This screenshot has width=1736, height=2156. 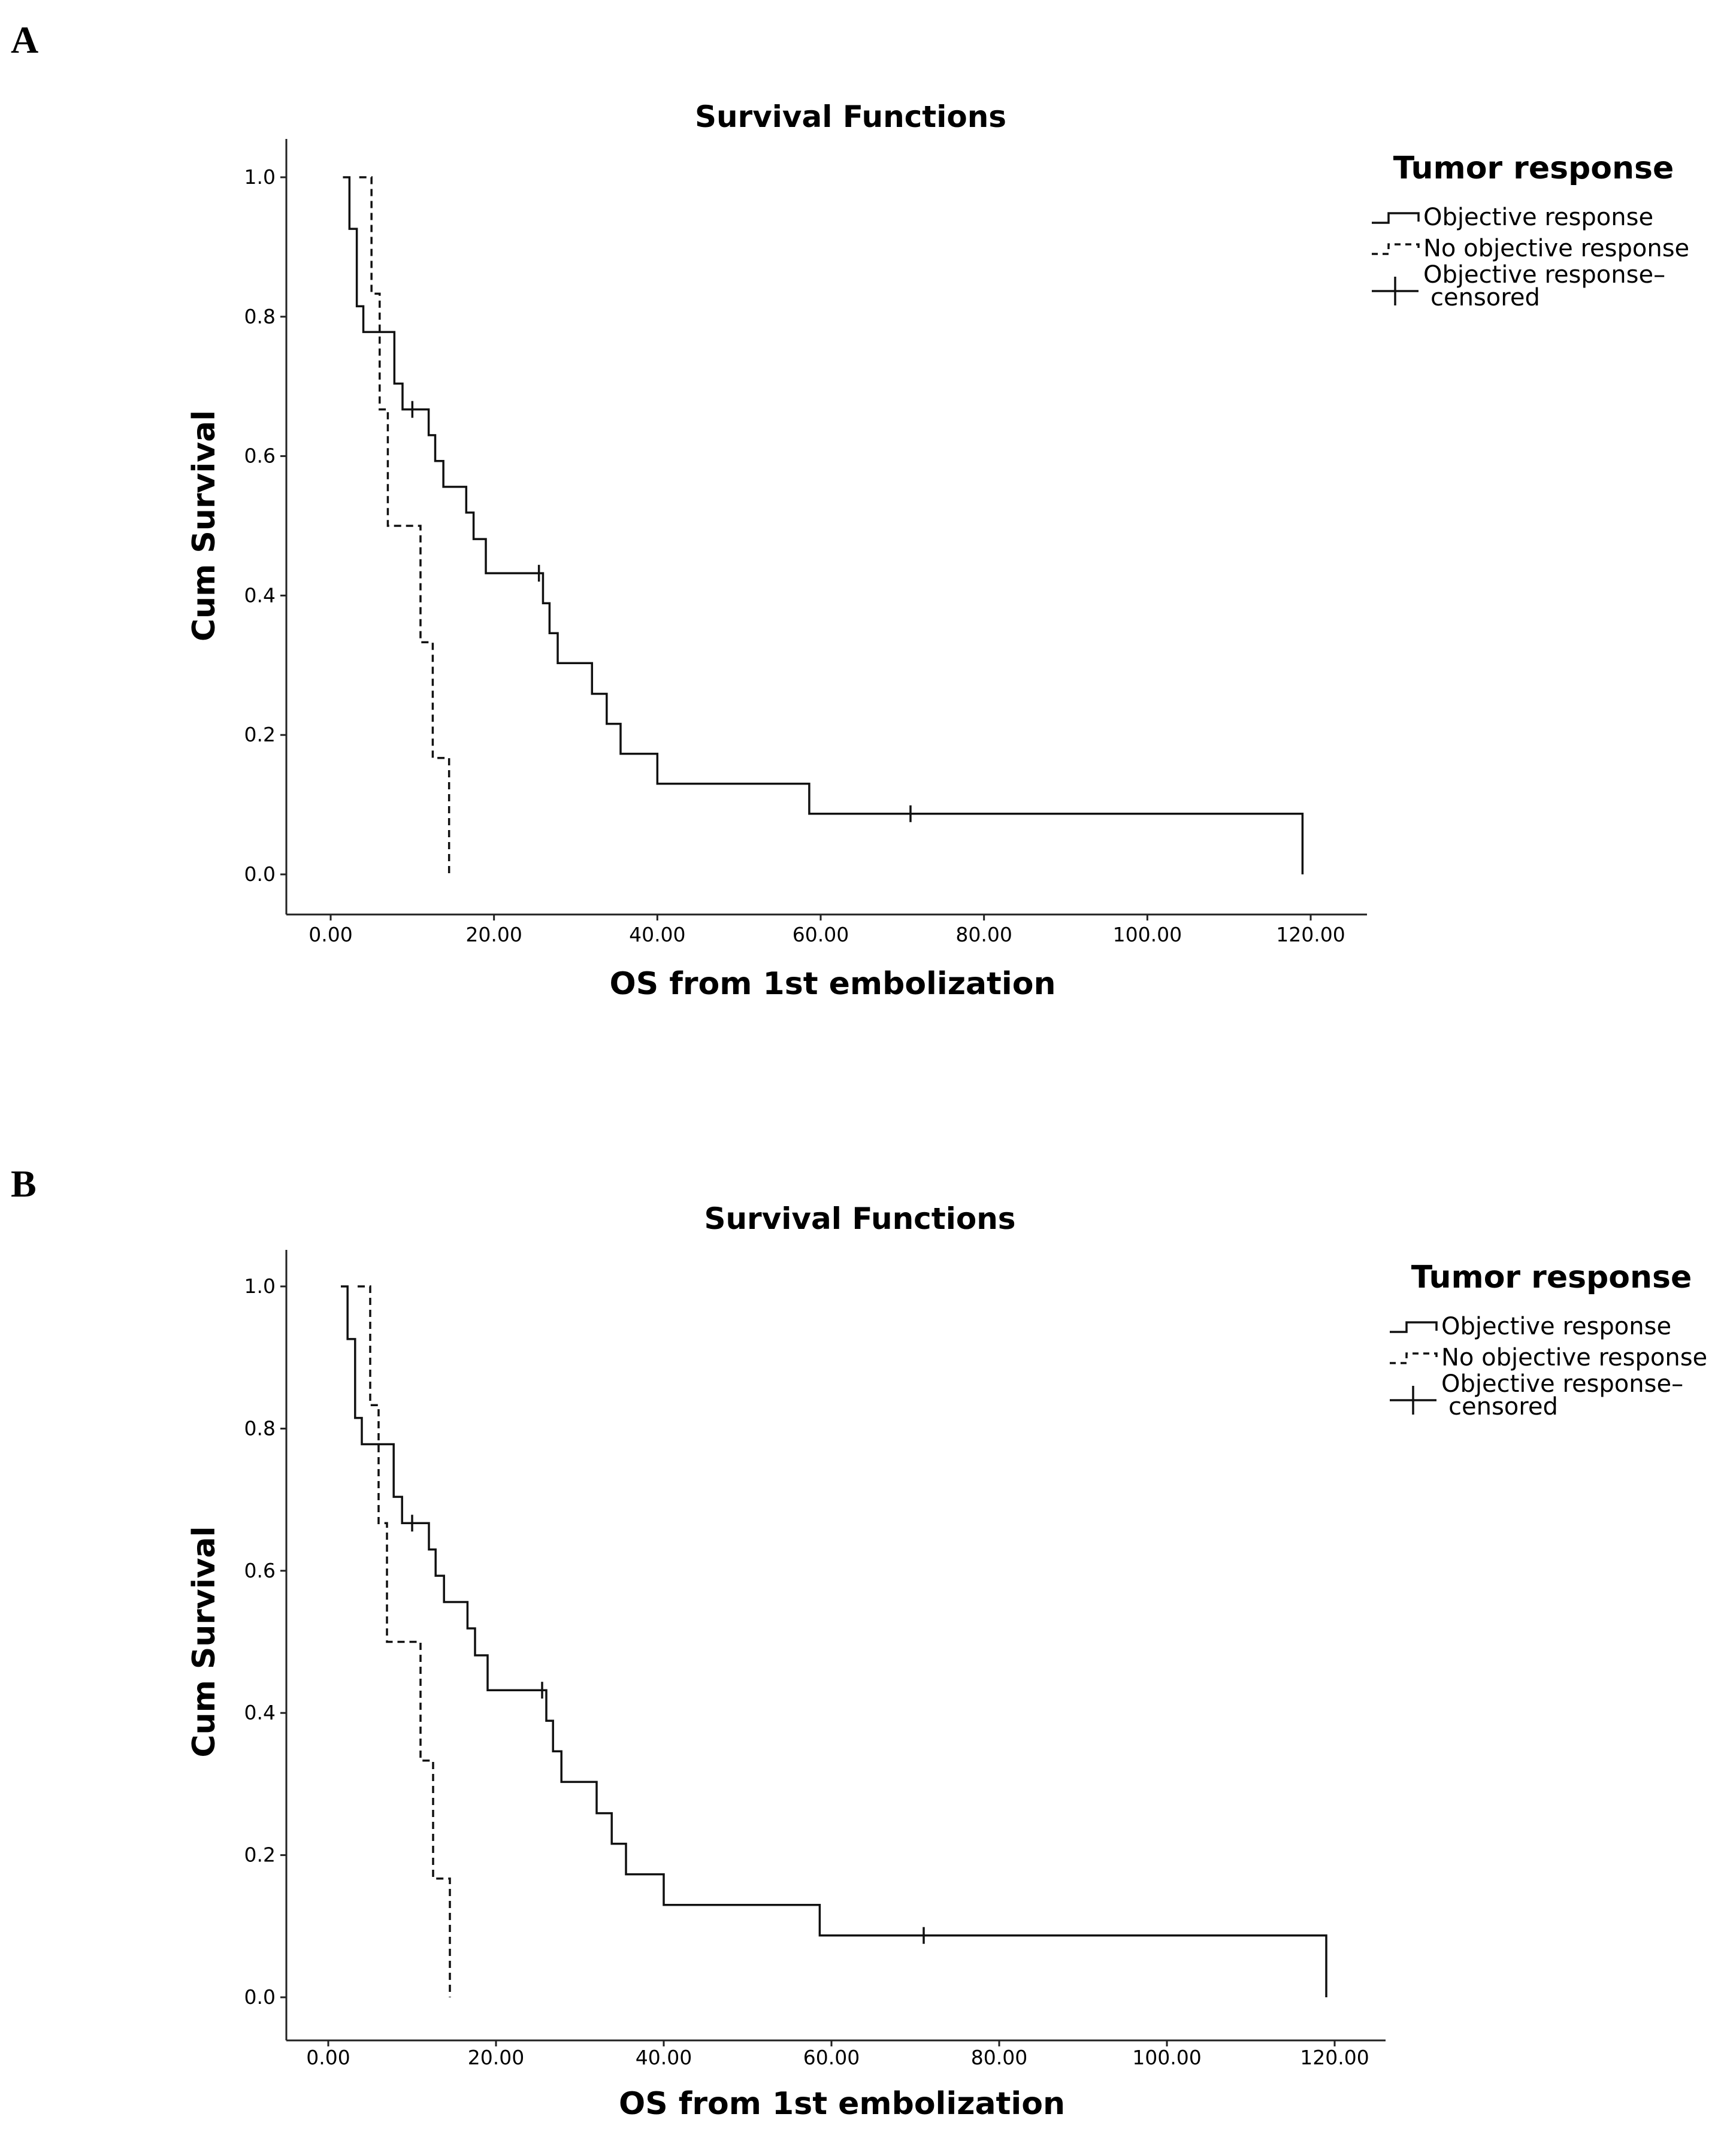 What do you see at coordinates (24, 40) in the screenshot?
I see `panel-label: A` at bounding box center [24, 40].